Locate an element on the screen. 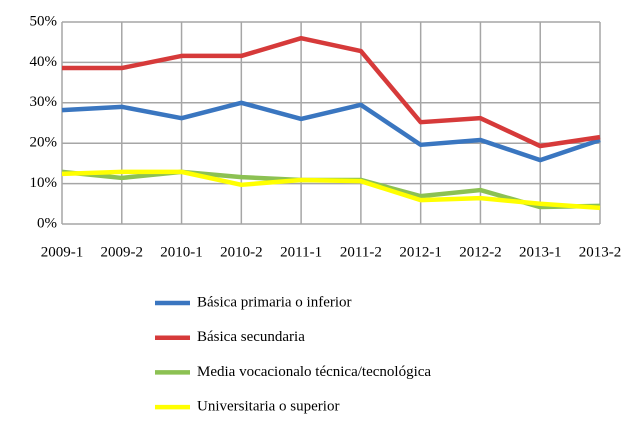  x-tick-label: 2012-1 is located at coordinates (420, 252).